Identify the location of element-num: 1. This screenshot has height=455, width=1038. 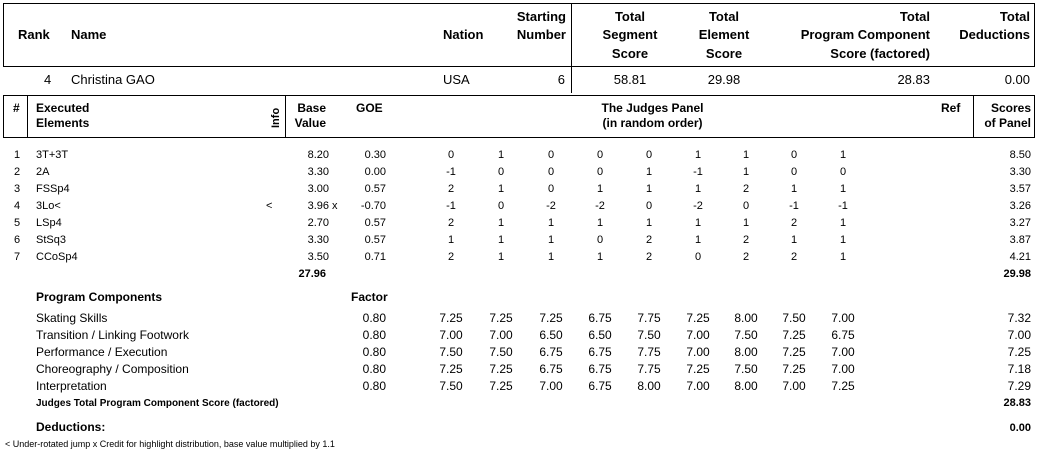
(17, 155).